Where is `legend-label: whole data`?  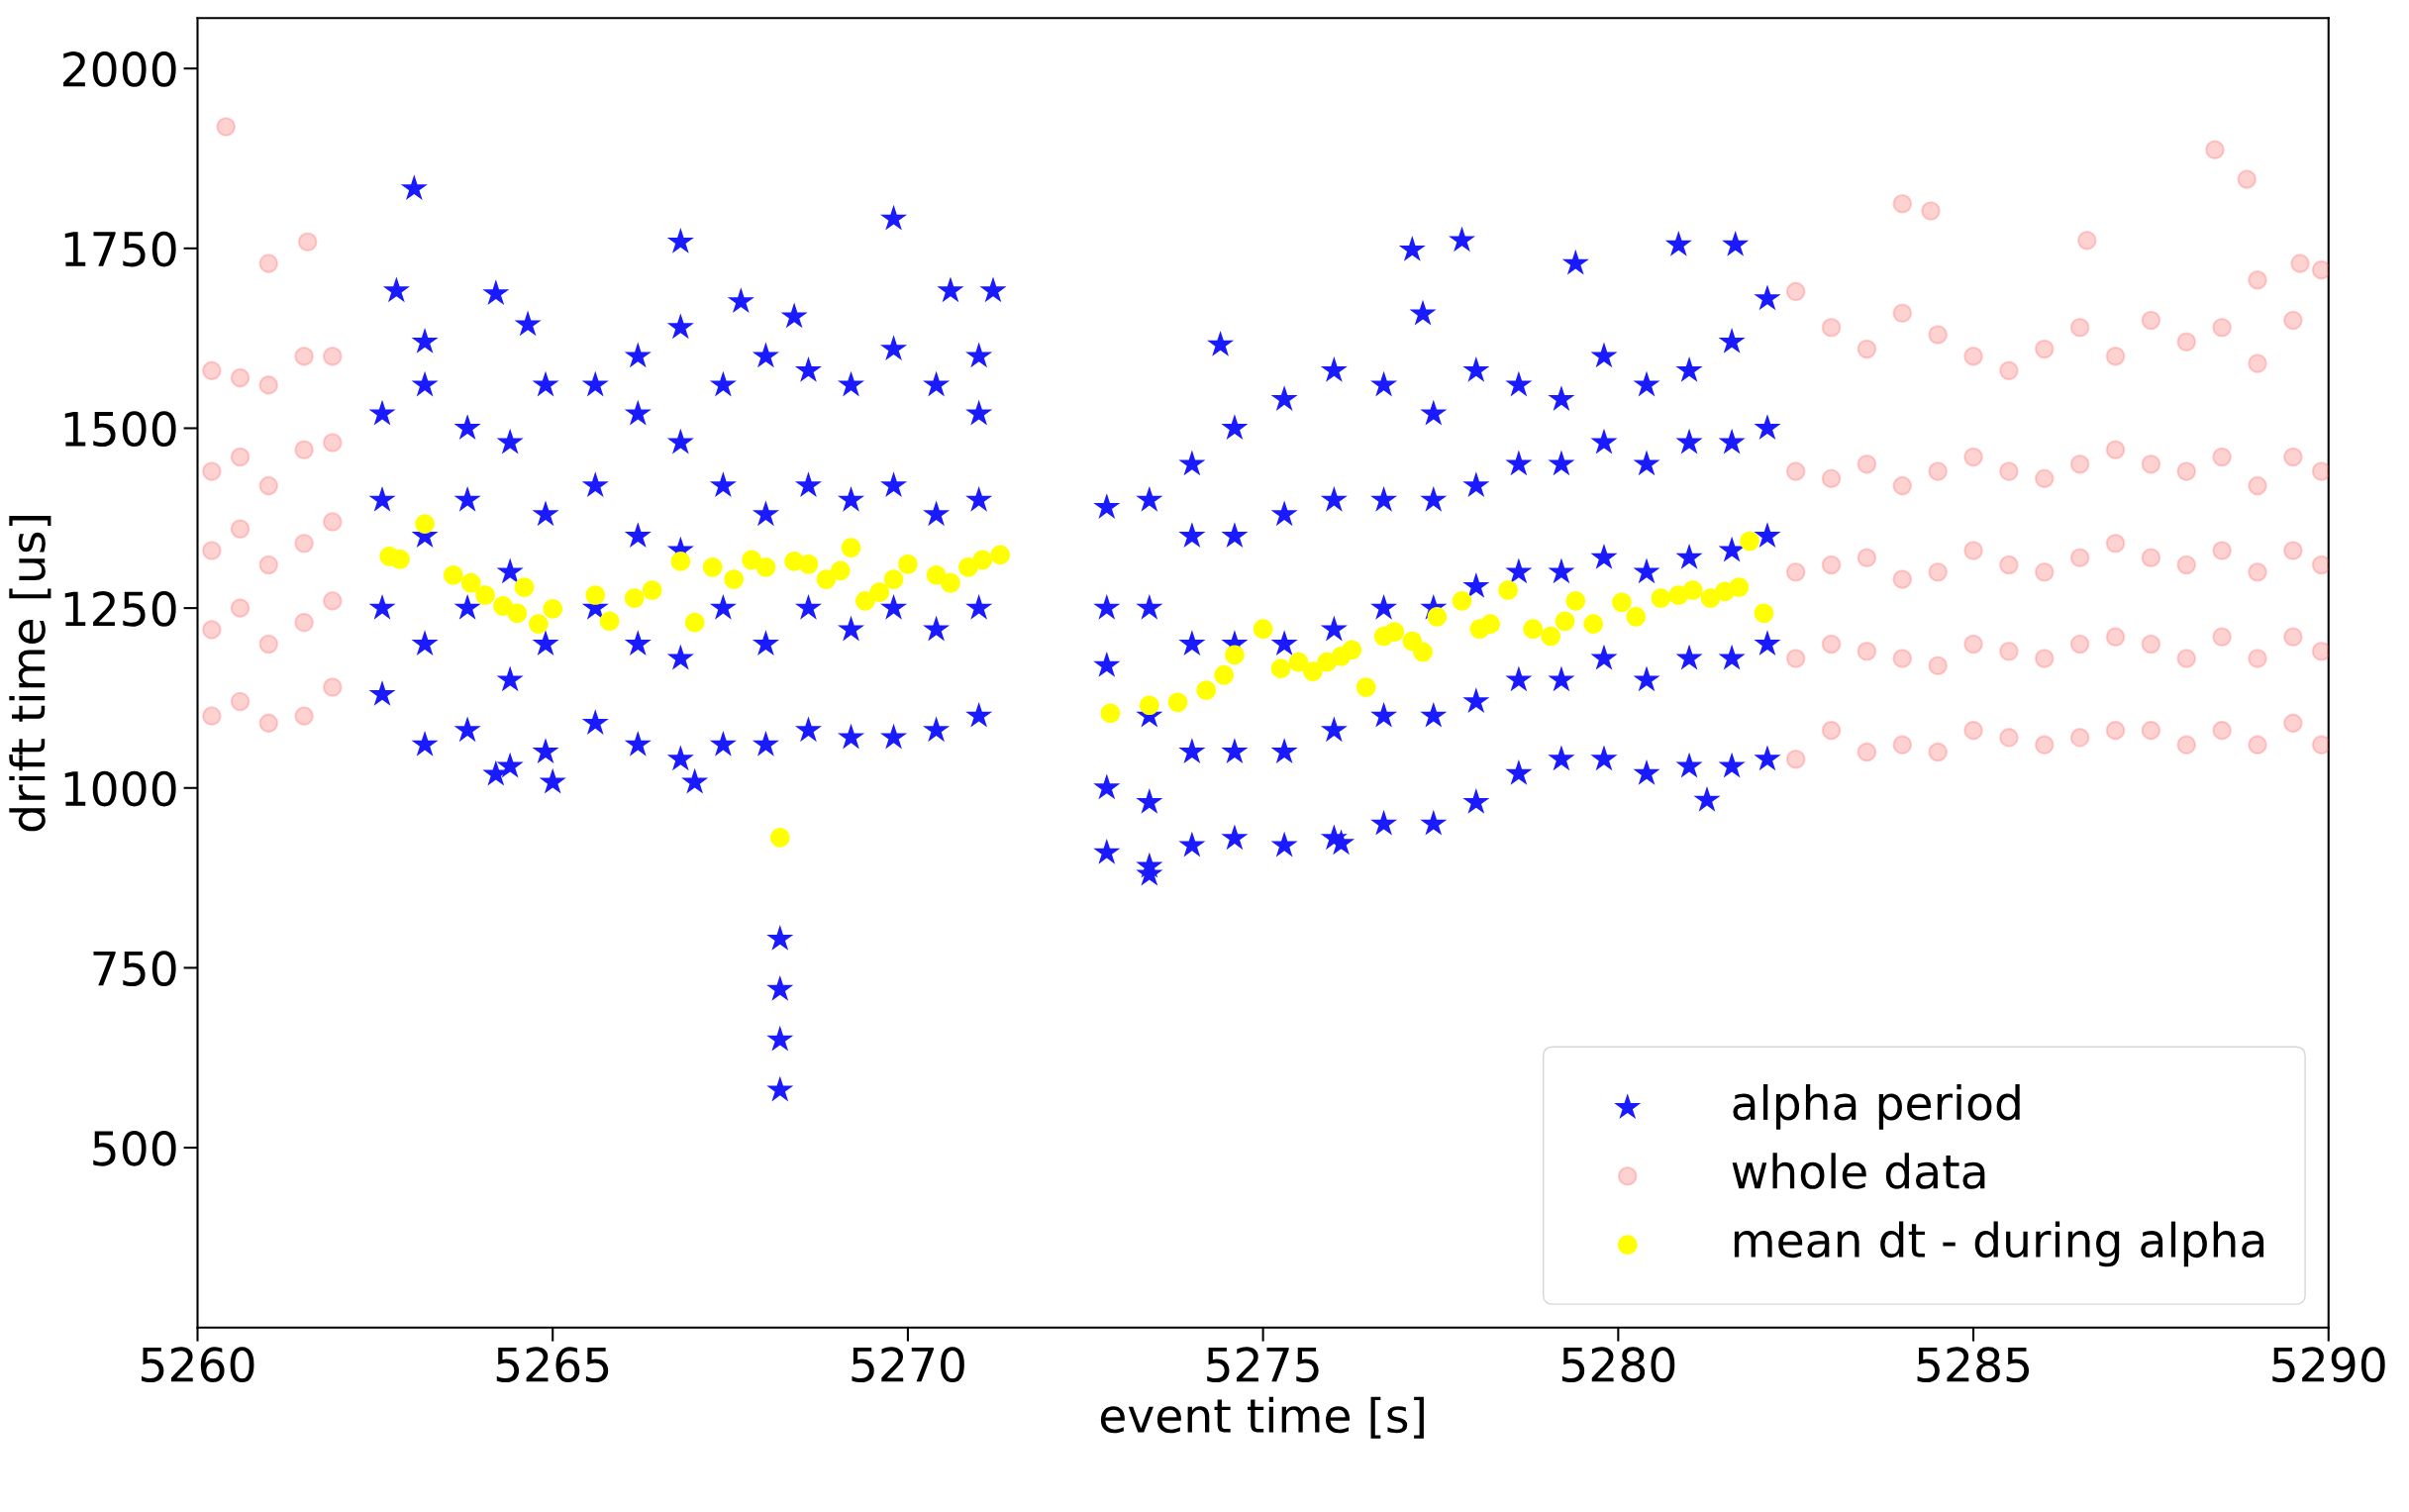
legend-label: whole data is located at coordinates (1858, 1171).